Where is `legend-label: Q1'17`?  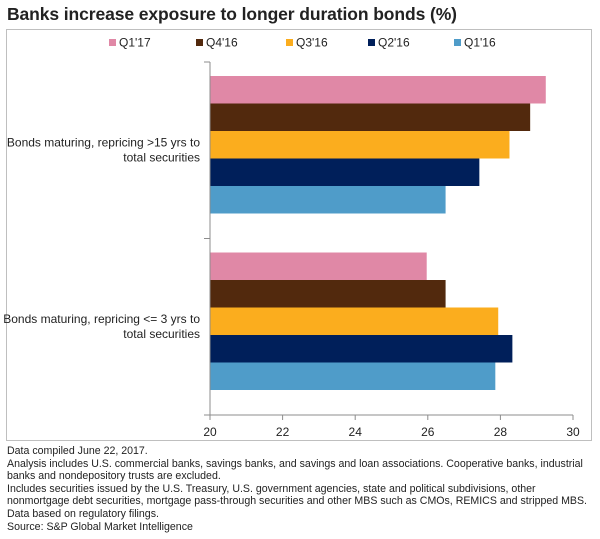
legend-label: Q1'17 is located at coordinates (135, 43).